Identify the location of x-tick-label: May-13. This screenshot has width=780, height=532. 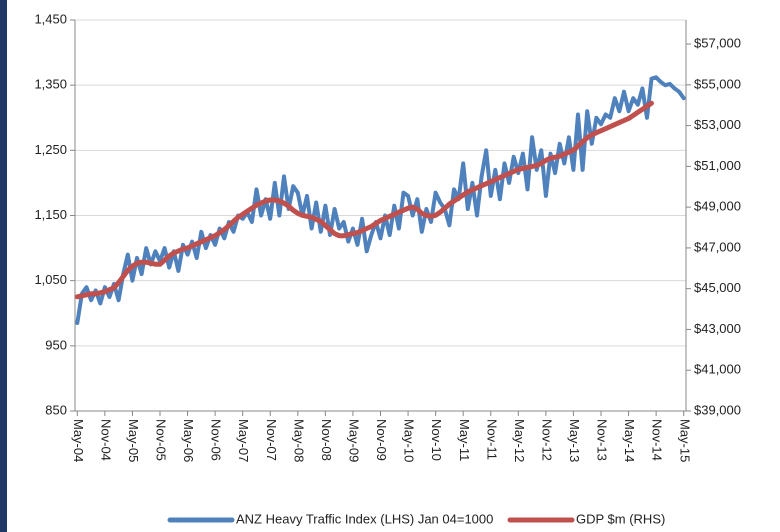
(574, 440).